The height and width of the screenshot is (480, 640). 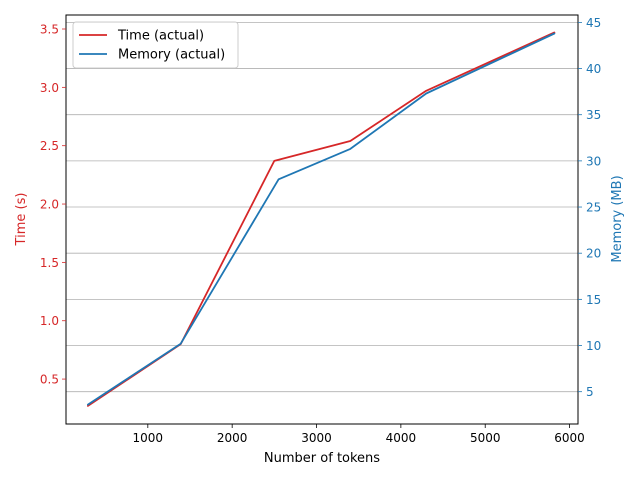 What do you see at coordinates (49, 380) in the screenshot?
I see `y-left-tick-label: 0.5` at bounding box center [49, 380].